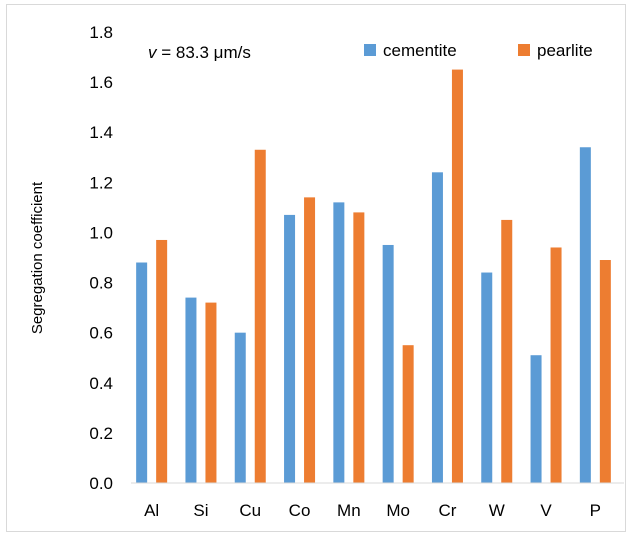 Image resolution: width=634 pixels, height=538 pixels. Describe the element at coordinates (420, 50) in the screenshot. I see `legend-label-cementite: cementite` at that location.